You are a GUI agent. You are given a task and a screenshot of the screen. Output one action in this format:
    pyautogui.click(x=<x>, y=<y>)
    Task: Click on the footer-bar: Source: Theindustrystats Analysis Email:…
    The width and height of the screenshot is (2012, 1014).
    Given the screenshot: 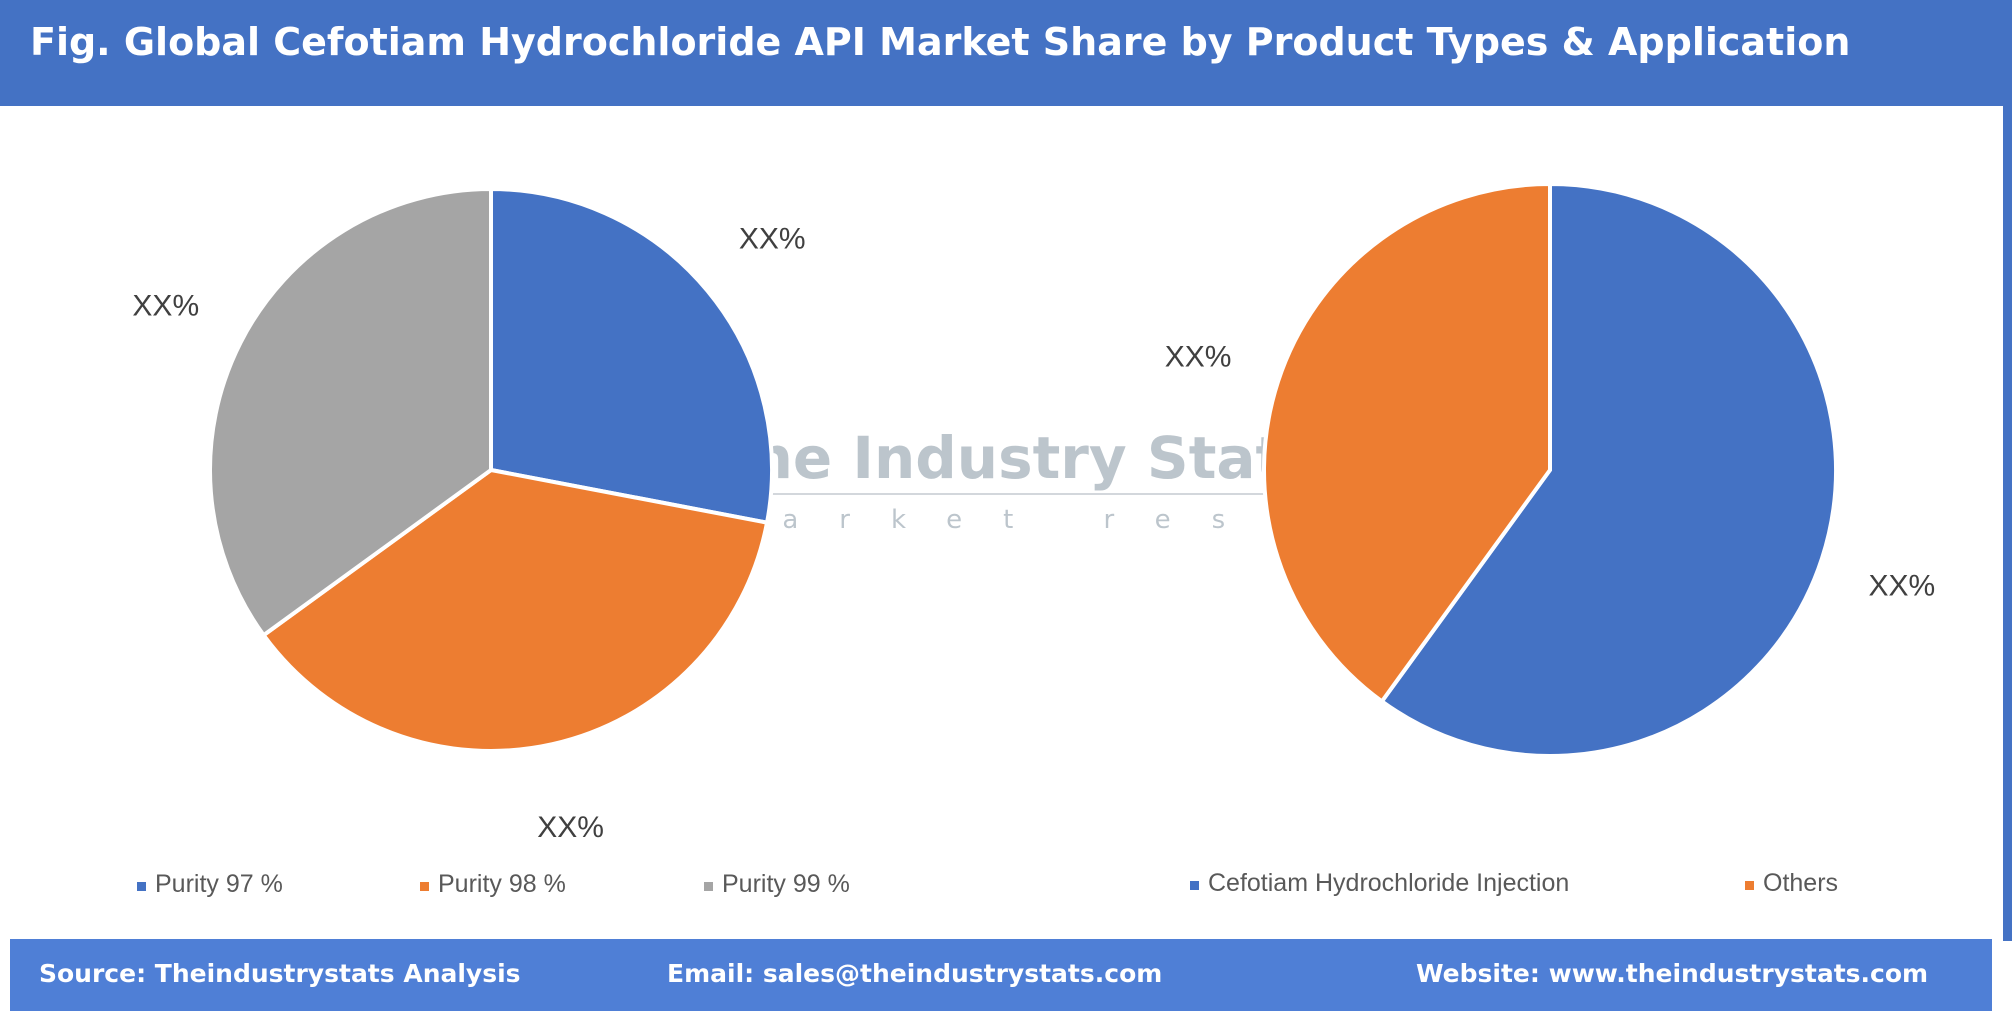 What is the action you would take?
    pyautogui.click(x=1001, y=975)
    